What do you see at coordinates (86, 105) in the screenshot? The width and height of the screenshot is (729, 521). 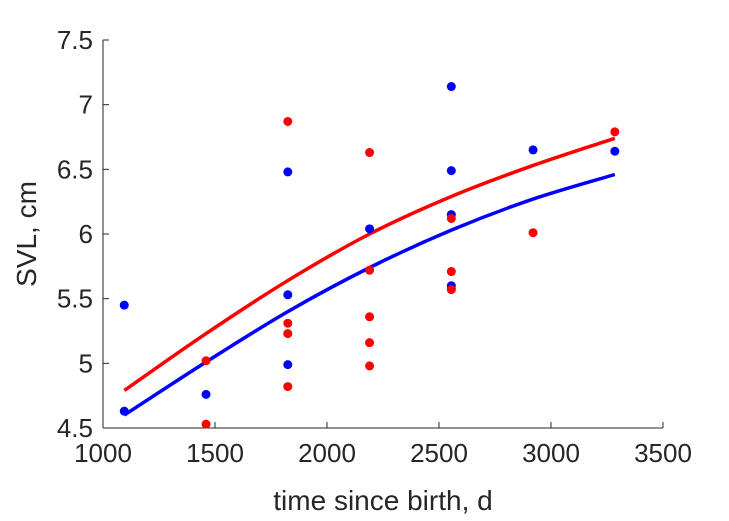 I see `y-tick-label: 7` at bounding box center [86, 105].